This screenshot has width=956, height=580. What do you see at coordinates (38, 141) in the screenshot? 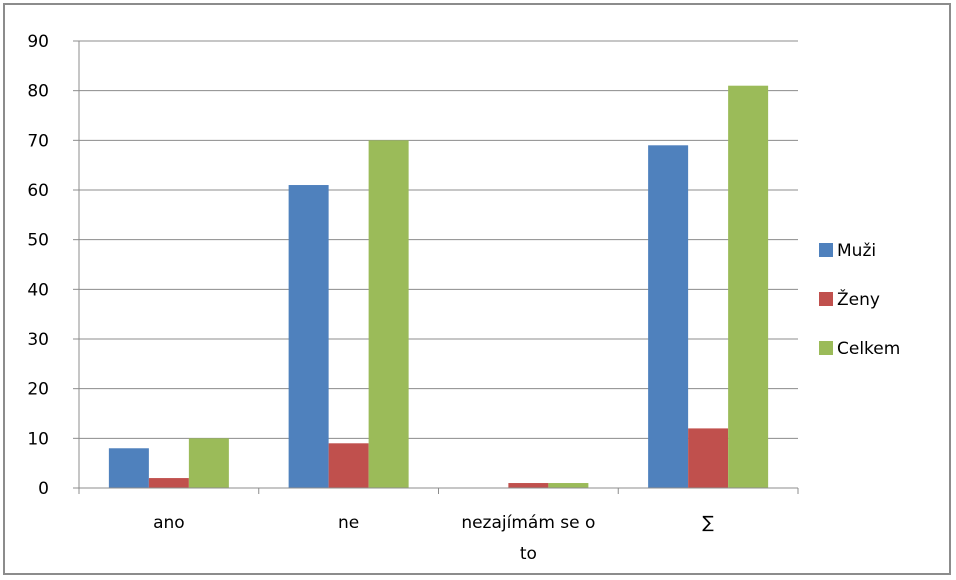
I see `y-tick-label: 70` at bounding box center [38, 141].